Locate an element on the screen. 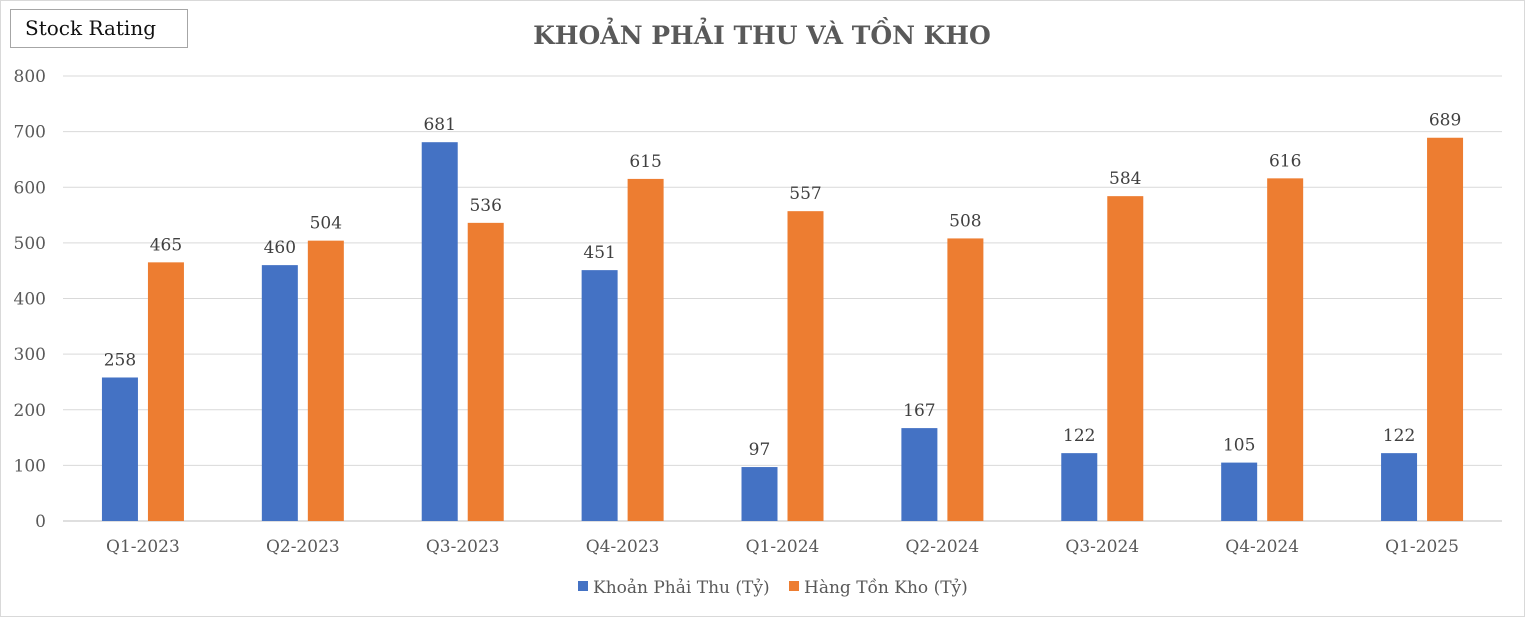  legend-label: Khoản Phải Thu (Tỷ) is located at coordinates (681, 588).